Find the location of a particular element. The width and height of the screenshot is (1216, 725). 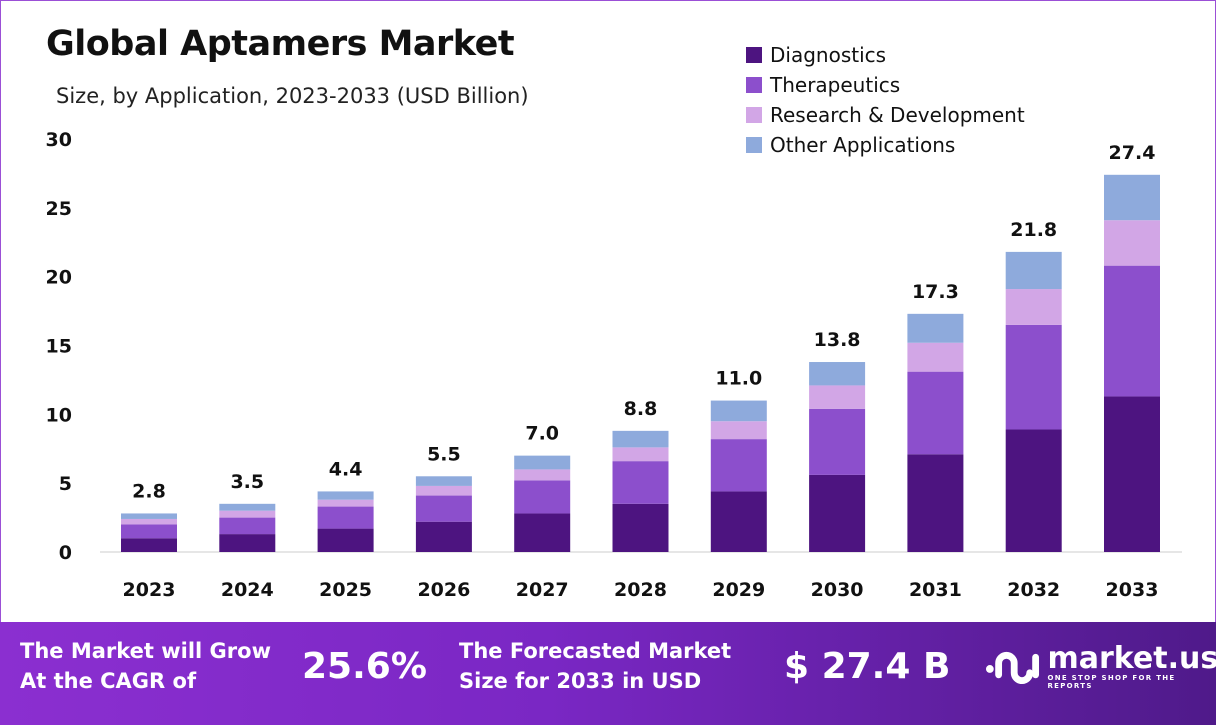

legend-label: Other Applications is located at coordinates (863, 145).